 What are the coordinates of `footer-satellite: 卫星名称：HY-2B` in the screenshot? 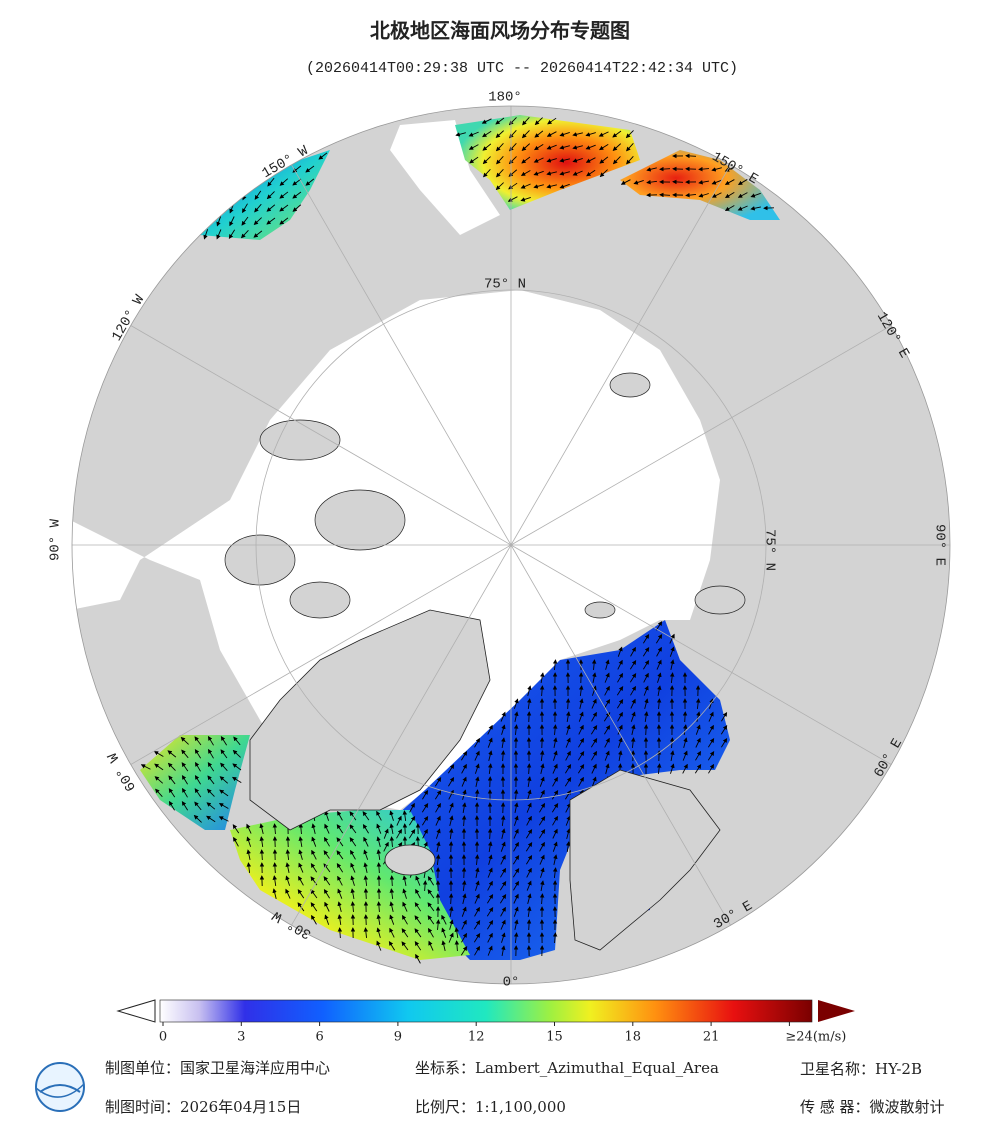 It's located at (861, 1069).